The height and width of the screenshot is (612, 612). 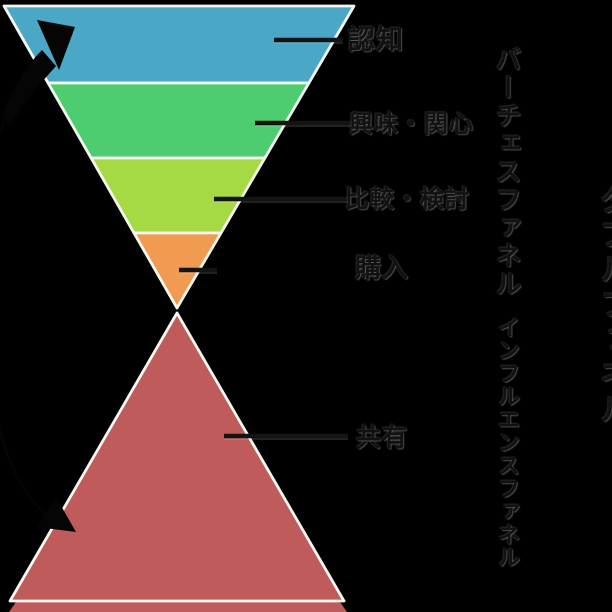 I want to click on stage-label-purchase: 購入, so click(x=382, y=268).